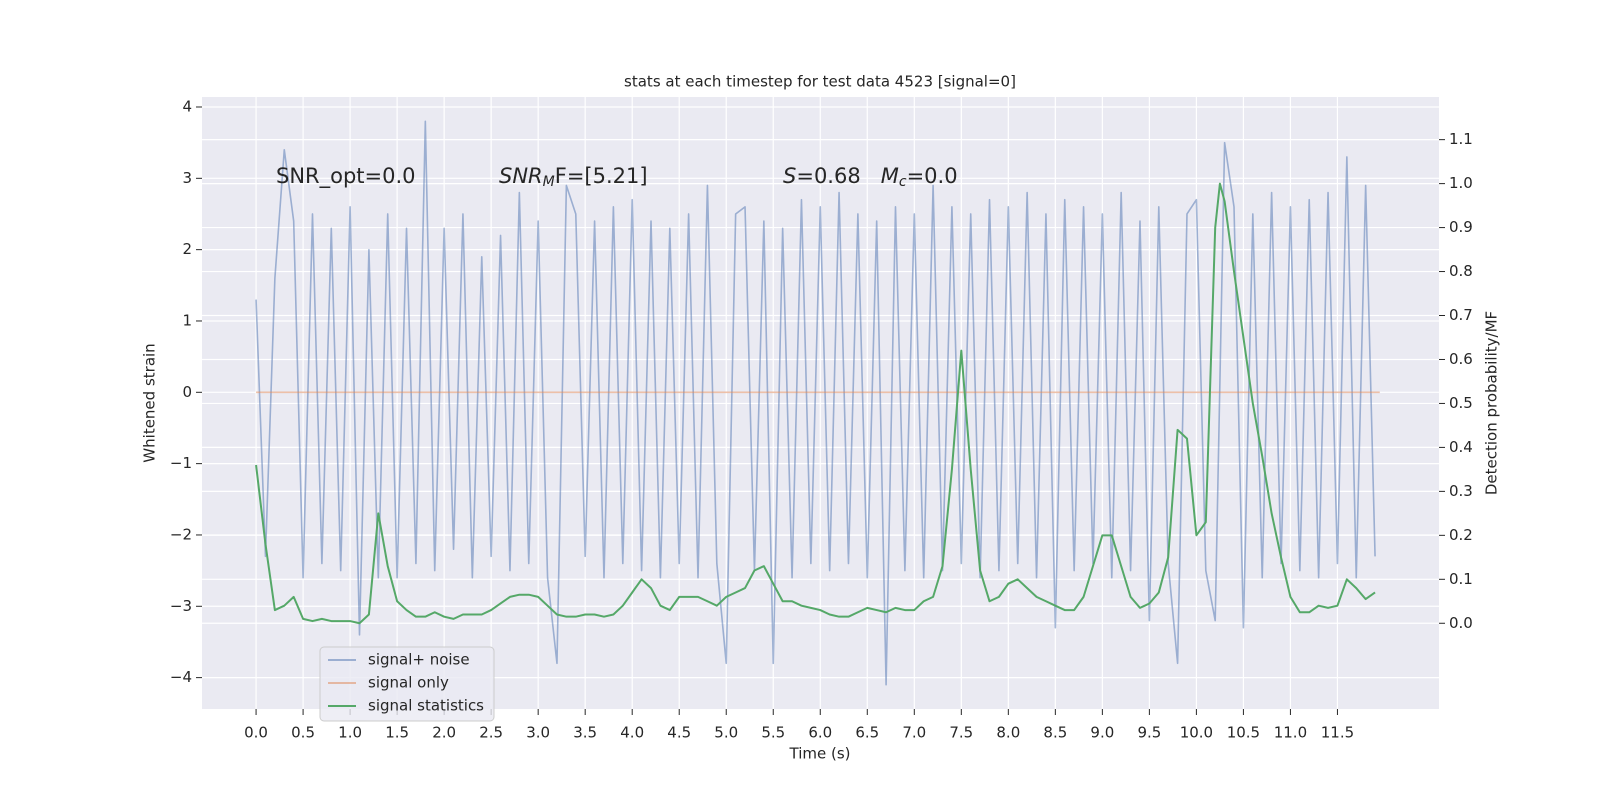 This screenshot has height=800, width=1600. What do you see at coordinates (679, 733) in the screenshot?
I see `x-tick-label: 4.5` at bounding box center [679, 733].